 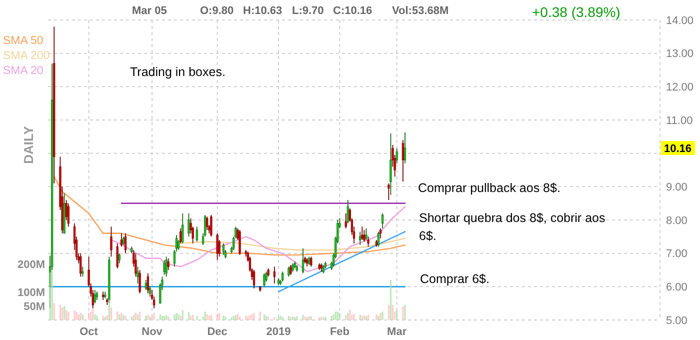 What do you see at coordinates (677, 220) in the screenshot?
I see `y-tick-label: 8.00` at bounding box center [677, 220].